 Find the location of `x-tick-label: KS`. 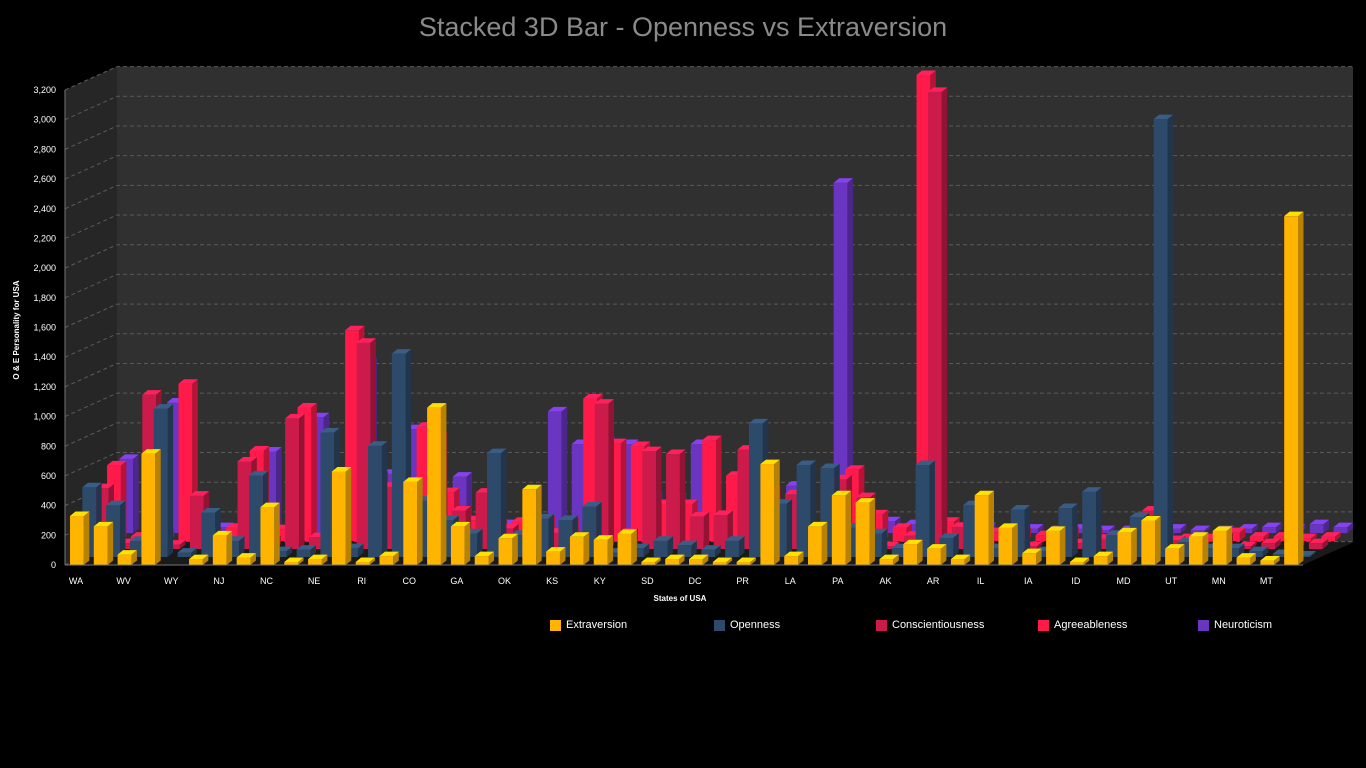

x-tick-label: KS is located at coordinates (552, 581).